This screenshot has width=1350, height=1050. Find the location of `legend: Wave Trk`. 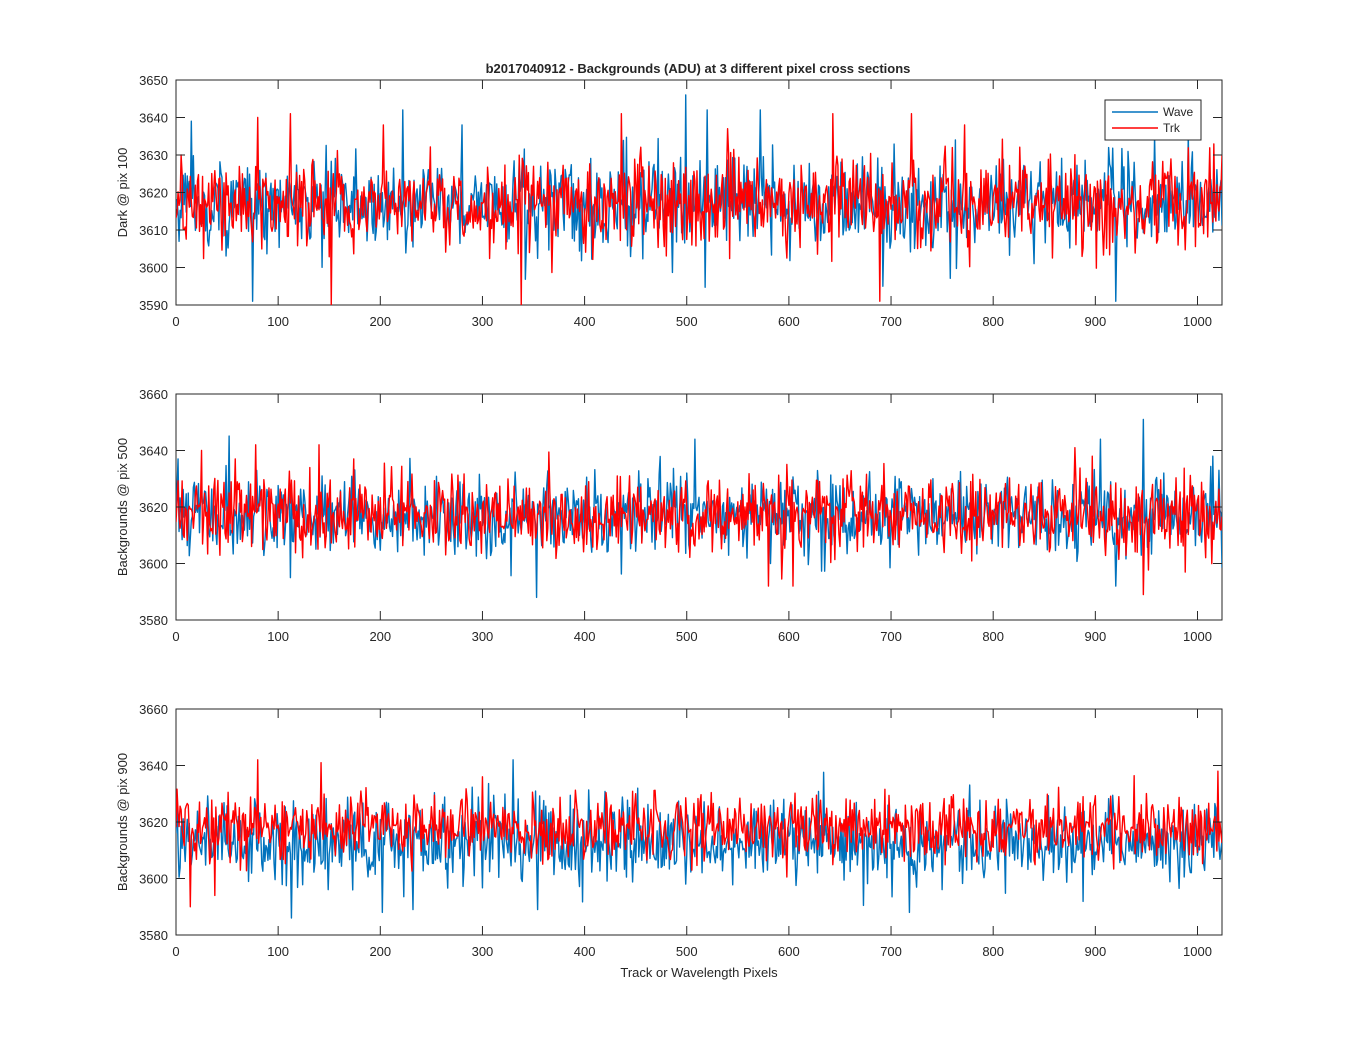

legend: Wave Trk is located at coordinates (1153, 120).